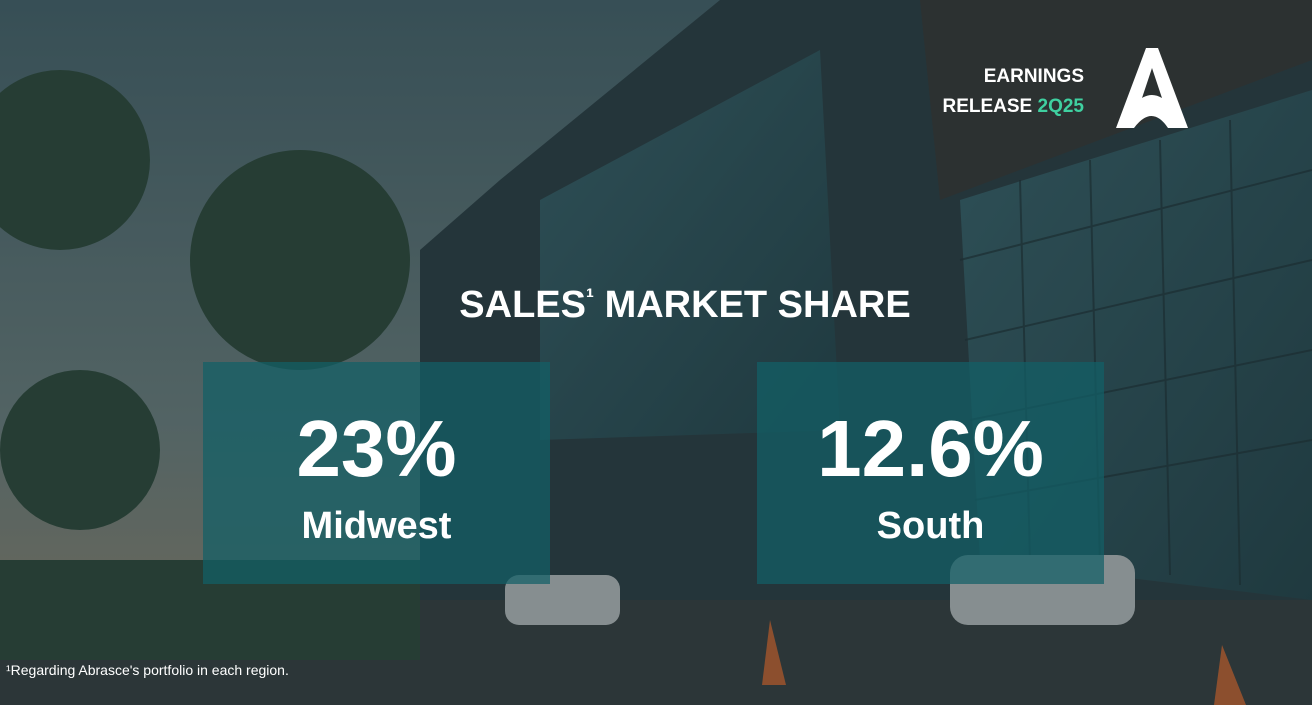 Image resolution: width=1312 pixels, height=705 pixels. I want to click on stat-card: 12.6% South, so click(930, 473).